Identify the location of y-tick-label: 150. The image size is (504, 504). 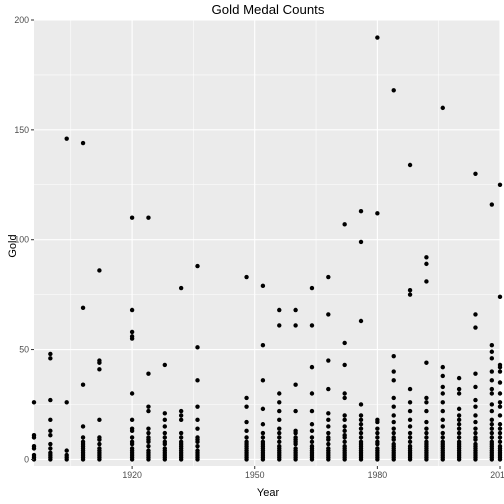
(21, 130).